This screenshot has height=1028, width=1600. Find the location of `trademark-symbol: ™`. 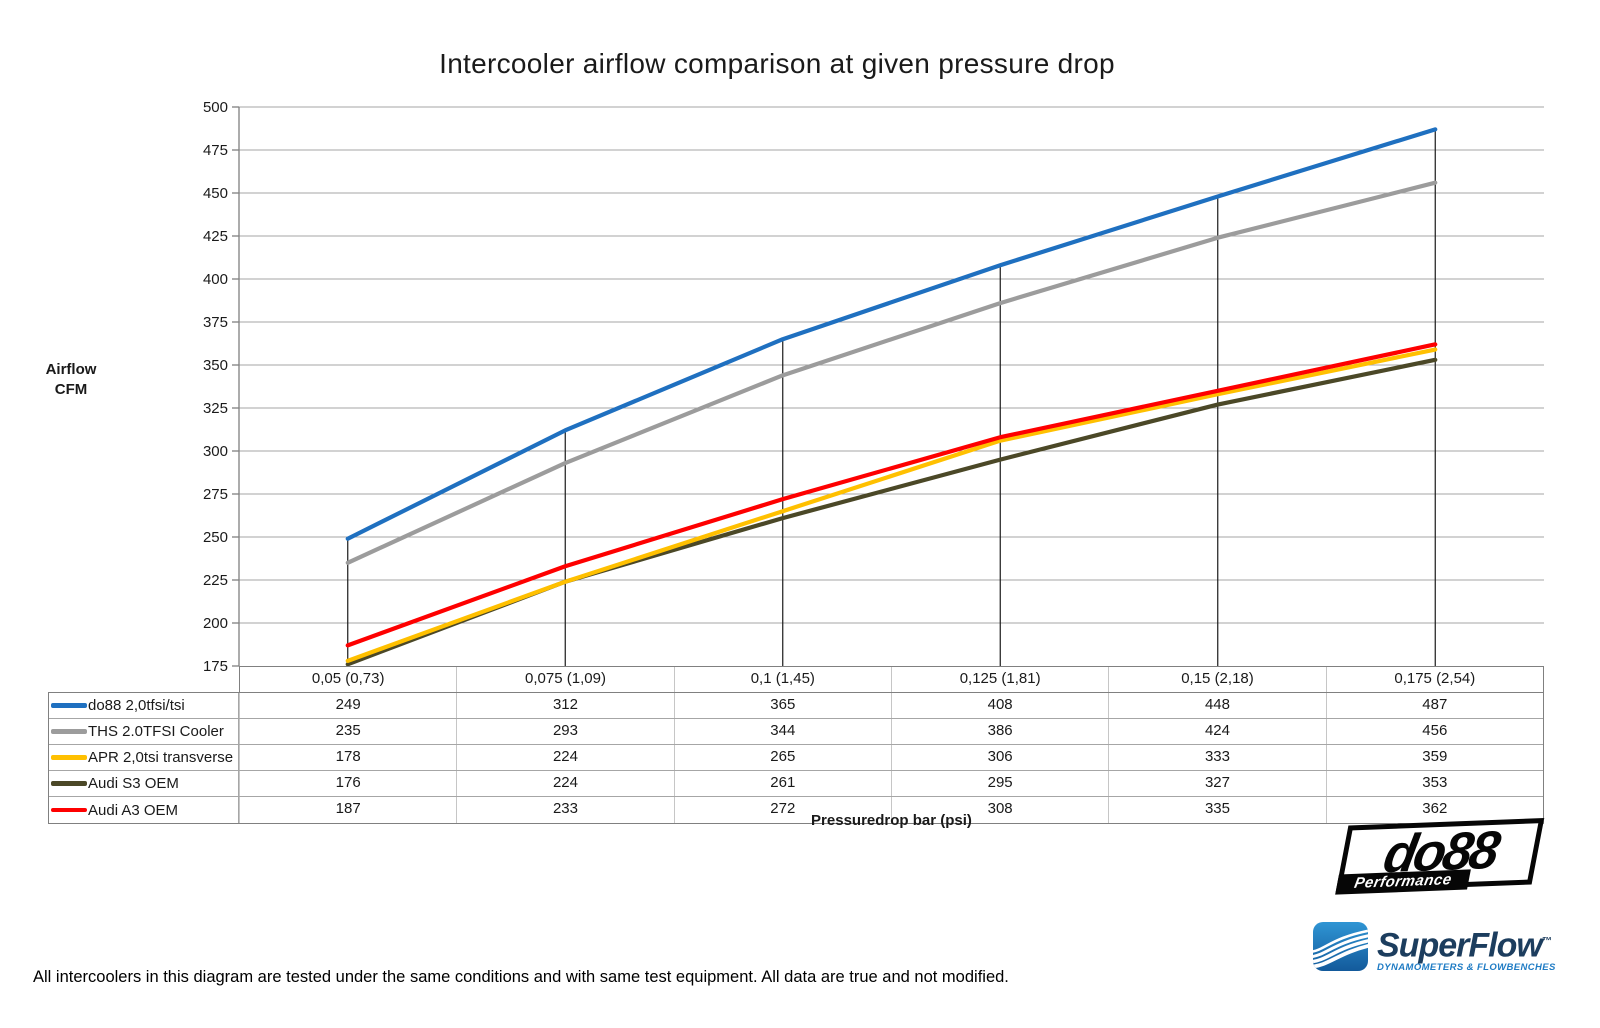

trademark-symbol: ™ is located at coordinates (1546, 941).